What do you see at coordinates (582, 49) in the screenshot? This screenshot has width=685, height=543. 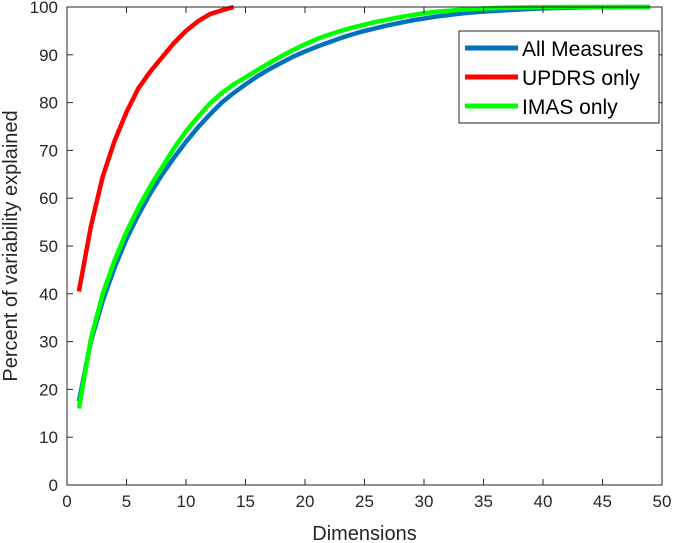 I see `legend-label-all-measures: All Measures` at bounding box center [582, 49].